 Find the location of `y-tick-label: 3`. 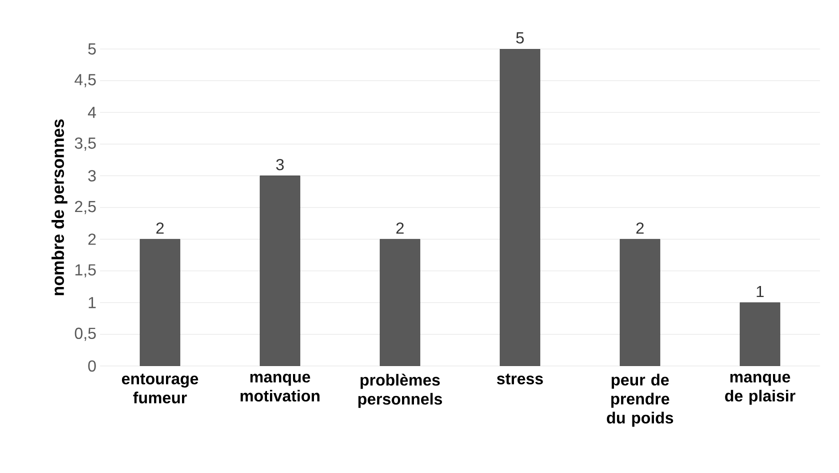

y-tick-label: 3 is located at coordinates (92, 176).